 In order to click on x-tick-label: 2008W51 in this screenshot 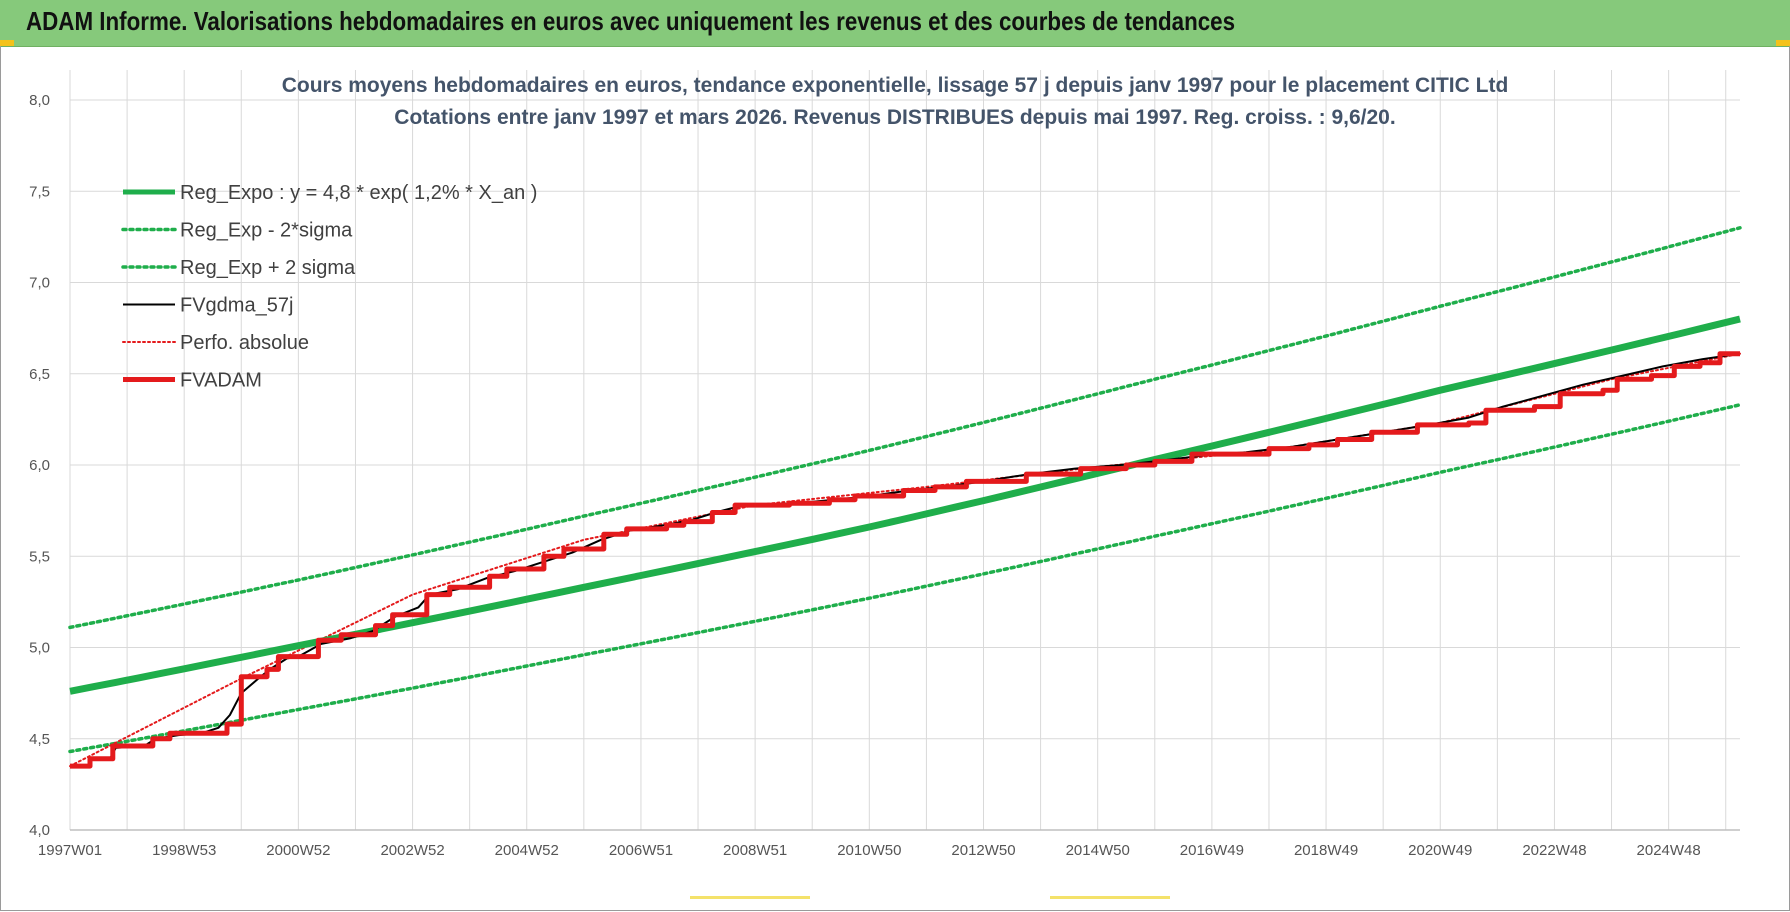, I will do `click(755, 850)`.